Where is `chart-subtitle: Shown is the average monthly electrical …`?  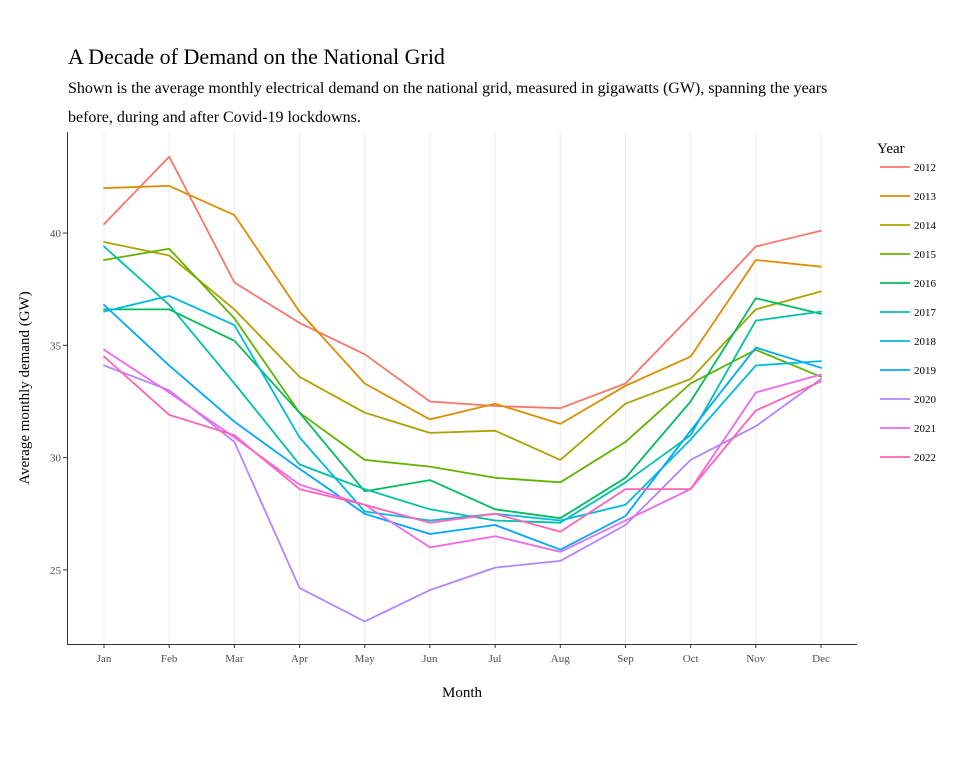 chart-subtitle: Shown is the average monthly electrical … is located at coordinates (448, 103).